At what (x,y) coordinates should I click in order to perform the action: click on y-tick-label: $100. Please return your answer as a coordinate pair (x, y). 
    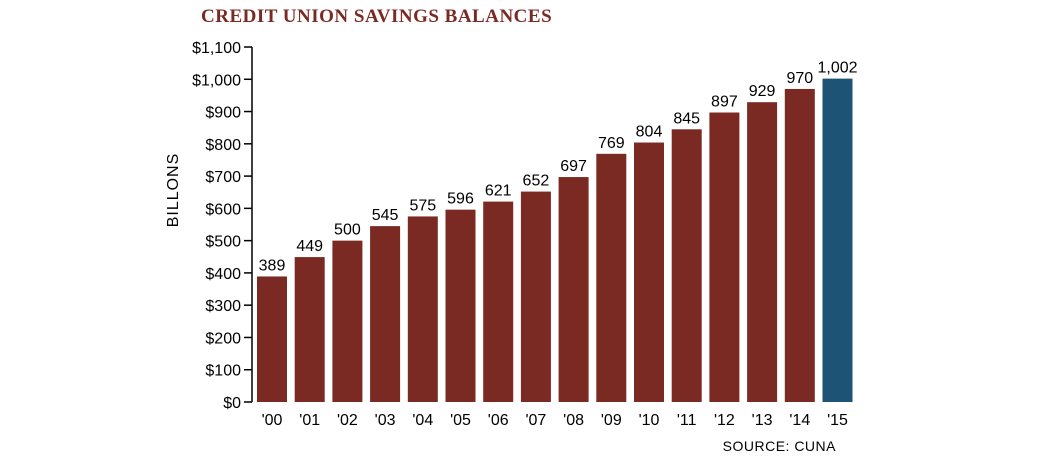
    Looking at the image, I should click on (223, 371).